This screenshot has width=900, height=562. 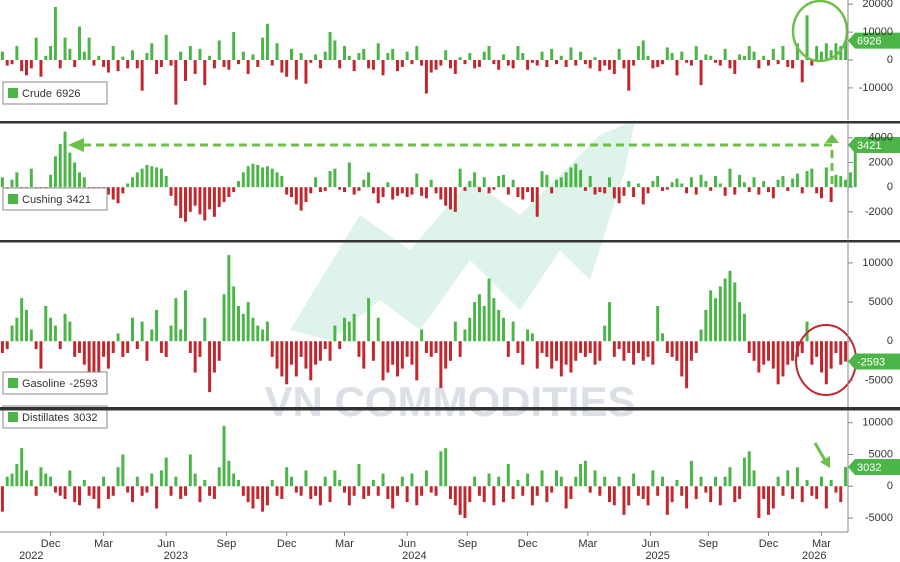 I want to click on pointer-arrow, so click(x=820, y=452).